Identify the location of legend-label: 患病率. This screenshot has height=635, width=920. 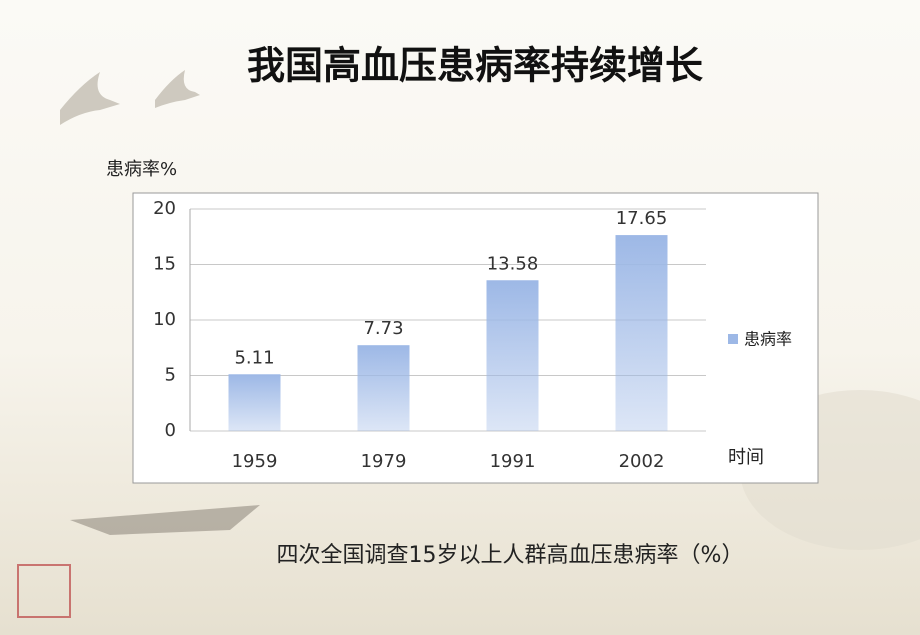
(768, 339).